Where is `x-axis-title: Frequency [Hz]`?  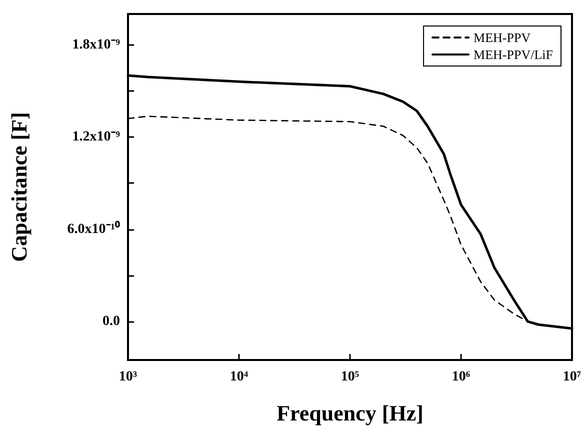
x-axis-title: Frequency [Hz] is located at coordinates (350, 413).